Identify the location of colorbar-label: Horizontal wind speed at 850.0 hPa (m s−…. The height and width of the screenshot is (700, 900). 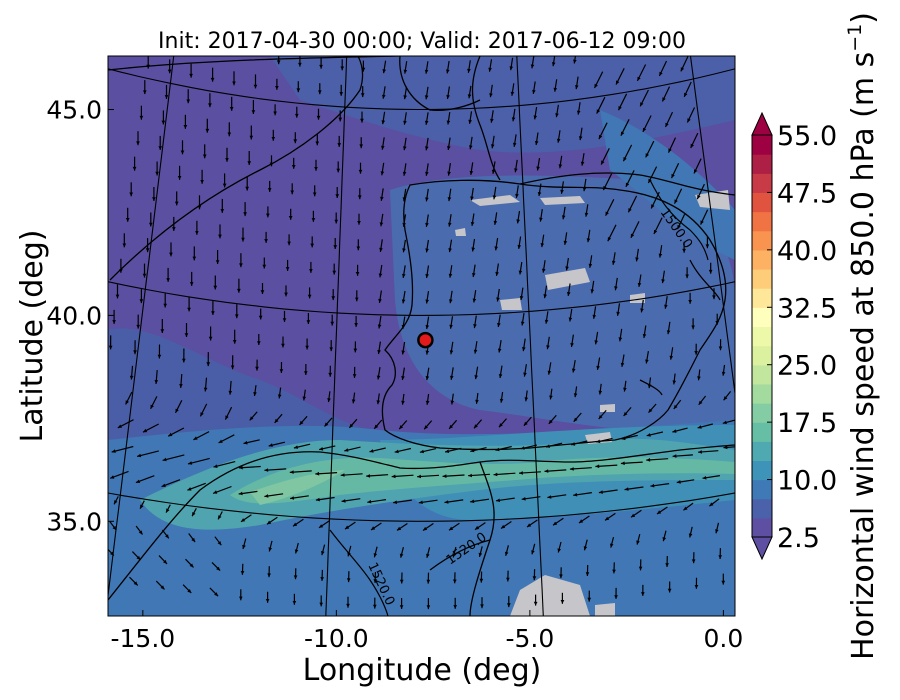
(862, 336).